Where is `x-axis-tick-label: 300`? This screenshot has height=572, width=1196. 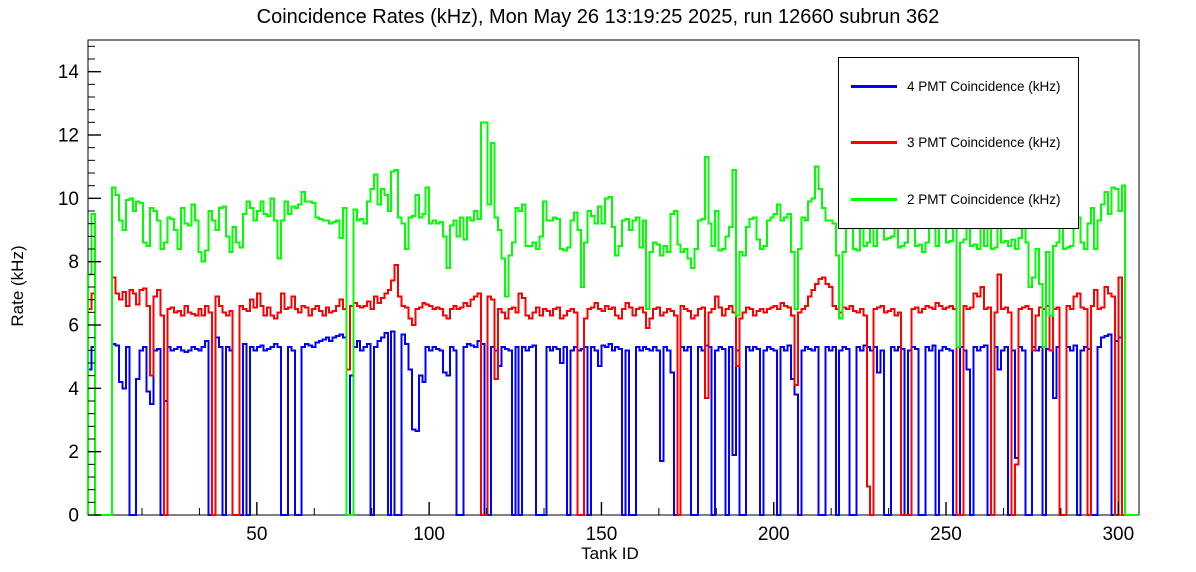
x-axis-tick-label: 300 is located at coordinates (1118, 534).